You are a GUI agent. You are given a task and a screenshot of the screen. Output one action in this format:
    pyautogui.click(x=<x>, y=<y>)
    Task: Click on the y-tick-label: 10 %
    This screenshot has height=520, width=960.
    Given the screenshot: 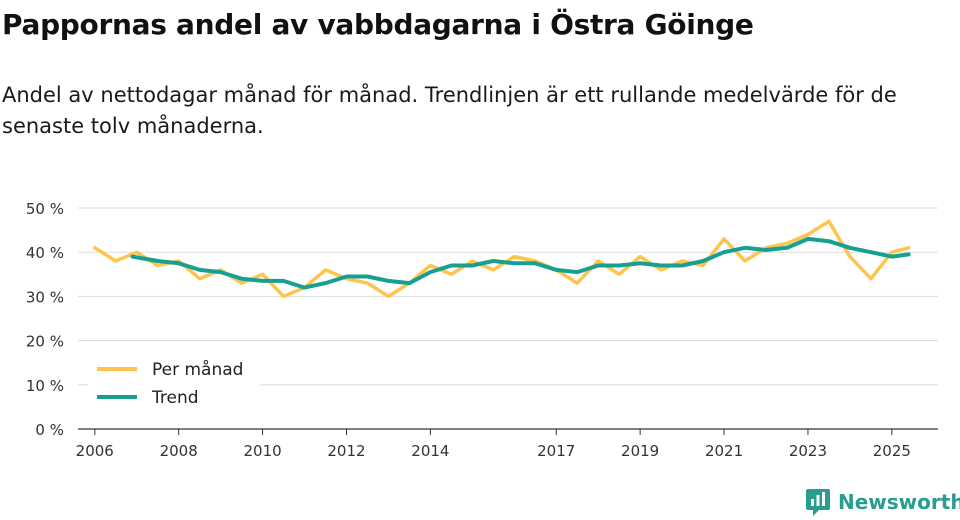 What is the action you would take?
    pyautogui.click(x=45, y=386)
    